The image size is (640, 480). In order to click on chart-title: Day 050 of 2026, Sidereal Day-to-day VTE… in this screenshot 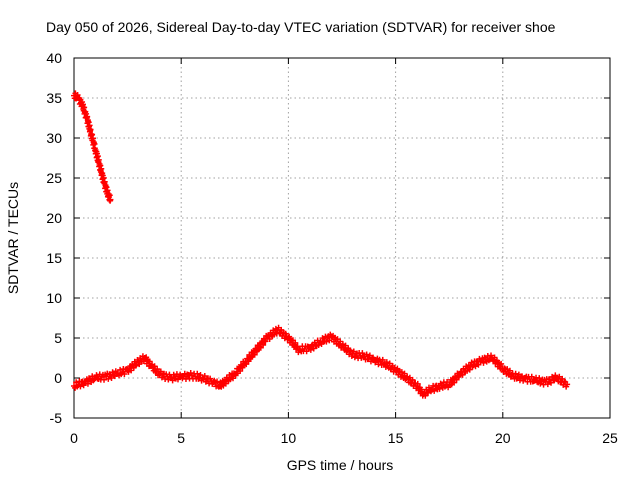, I will do `click(301, 27)`.